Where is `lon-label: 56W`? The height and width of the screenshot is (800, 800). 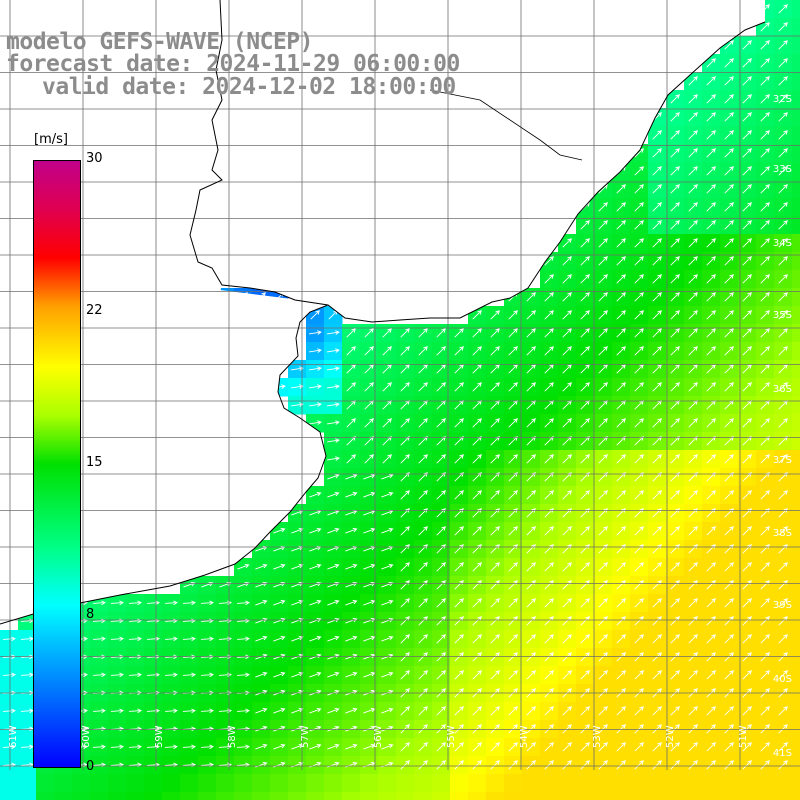
lon-label: 56W is located at coordinates (378, 736).